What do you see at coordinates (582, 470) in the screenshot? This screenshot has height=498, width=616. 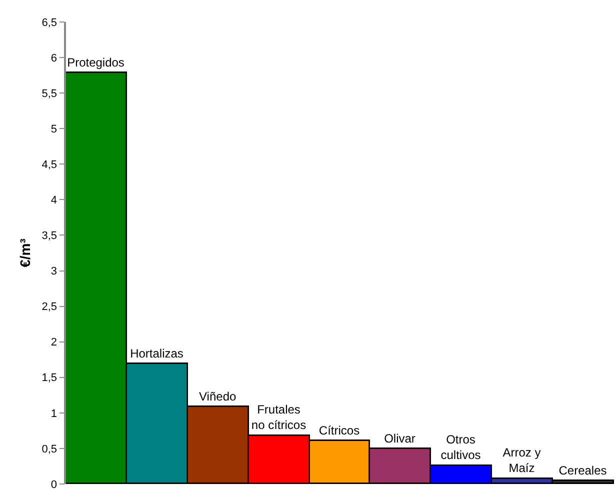 I see `x-tick-label: Cereales` at bounding box center [582, 470].